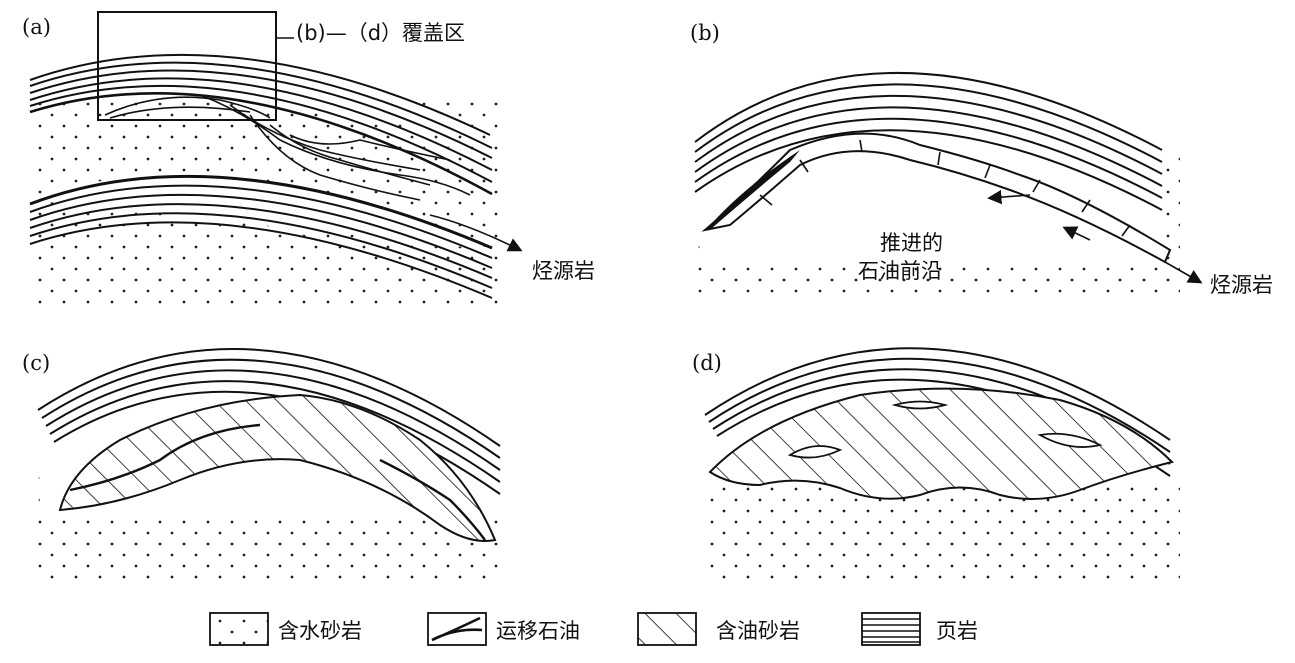 The image size is (1295, 663). What do you see at coordinates (538, 631) in the screenshot?
I see `legend-label: 运移石油` at bounding box center [538, 631].